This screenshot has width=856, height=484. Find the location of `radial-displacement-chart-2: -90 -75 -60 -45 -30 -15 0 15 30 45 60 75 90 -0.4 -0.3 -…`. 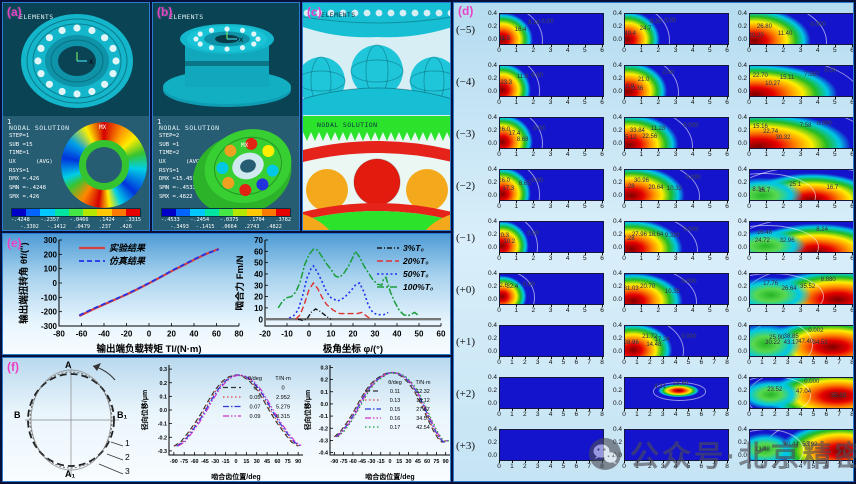

radial-displacement-chart-2: -90 -75 -60 -45 -30 -15 0 15 30 45 60 75 90 -0.4 -0.3 -… is located at coordinates (376, 423).